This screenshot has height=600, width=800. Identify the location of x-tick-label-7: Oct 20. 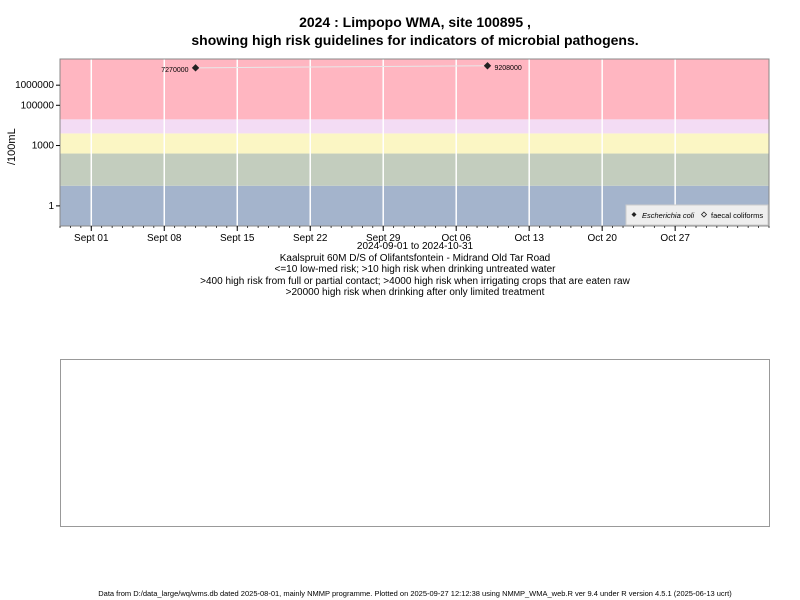
(602, 238).